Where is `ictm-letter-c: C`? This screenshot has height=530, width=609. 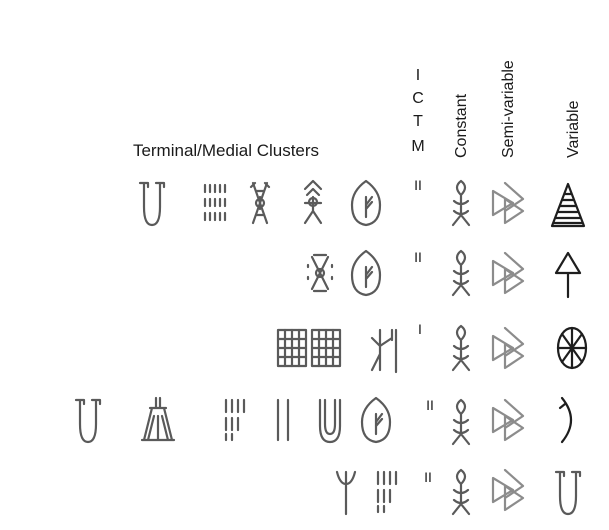 ictm-letter-c: C is located at coordinates (418, 98).